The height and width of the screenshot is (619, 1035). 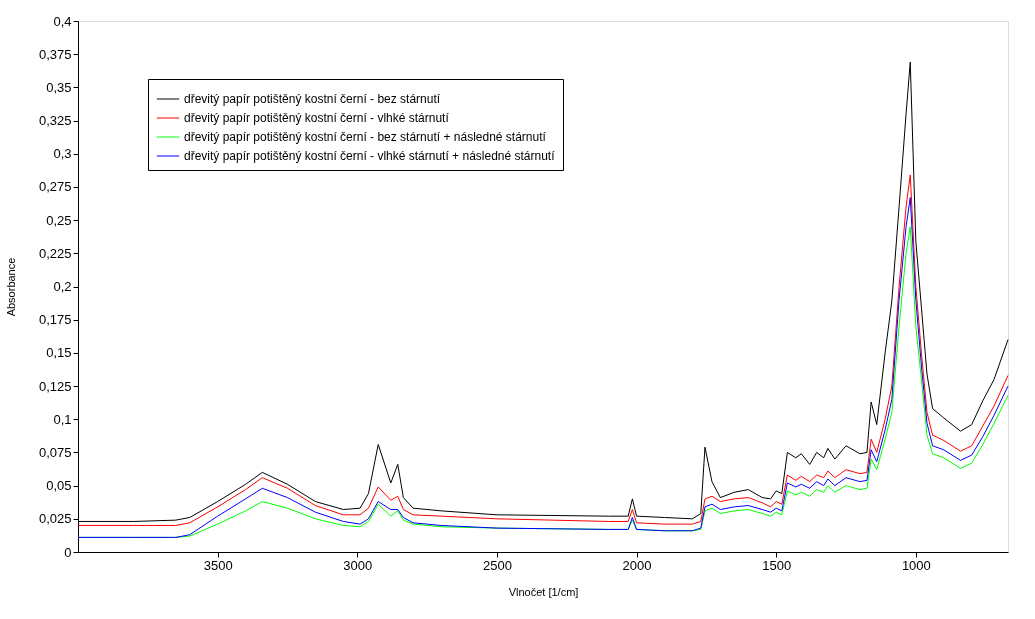 I want to click on x-axis-title: Vlnočet [1/cm], so click(x=543, y=591).